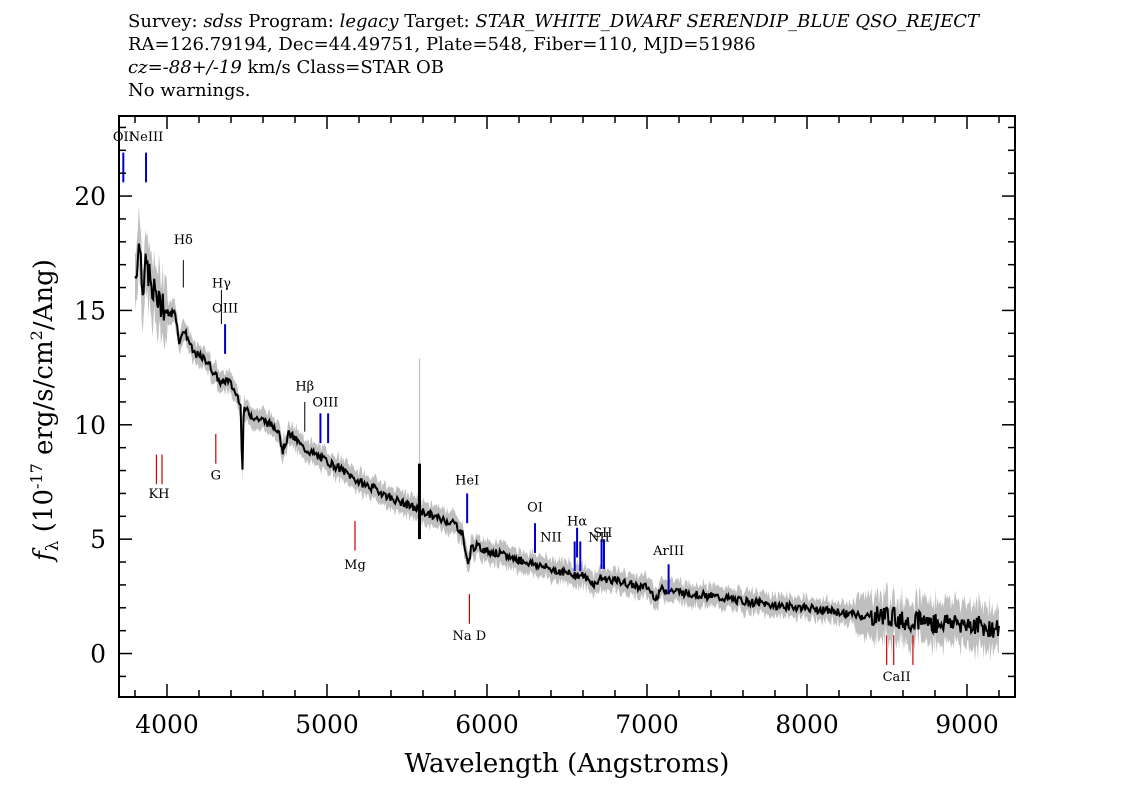 The width and height of the screenshot is (1134, 810). Describe the element at coordinates (342, 67) in the screenshot. I see `cz-class: km/s Class=STAR OB` at that location.